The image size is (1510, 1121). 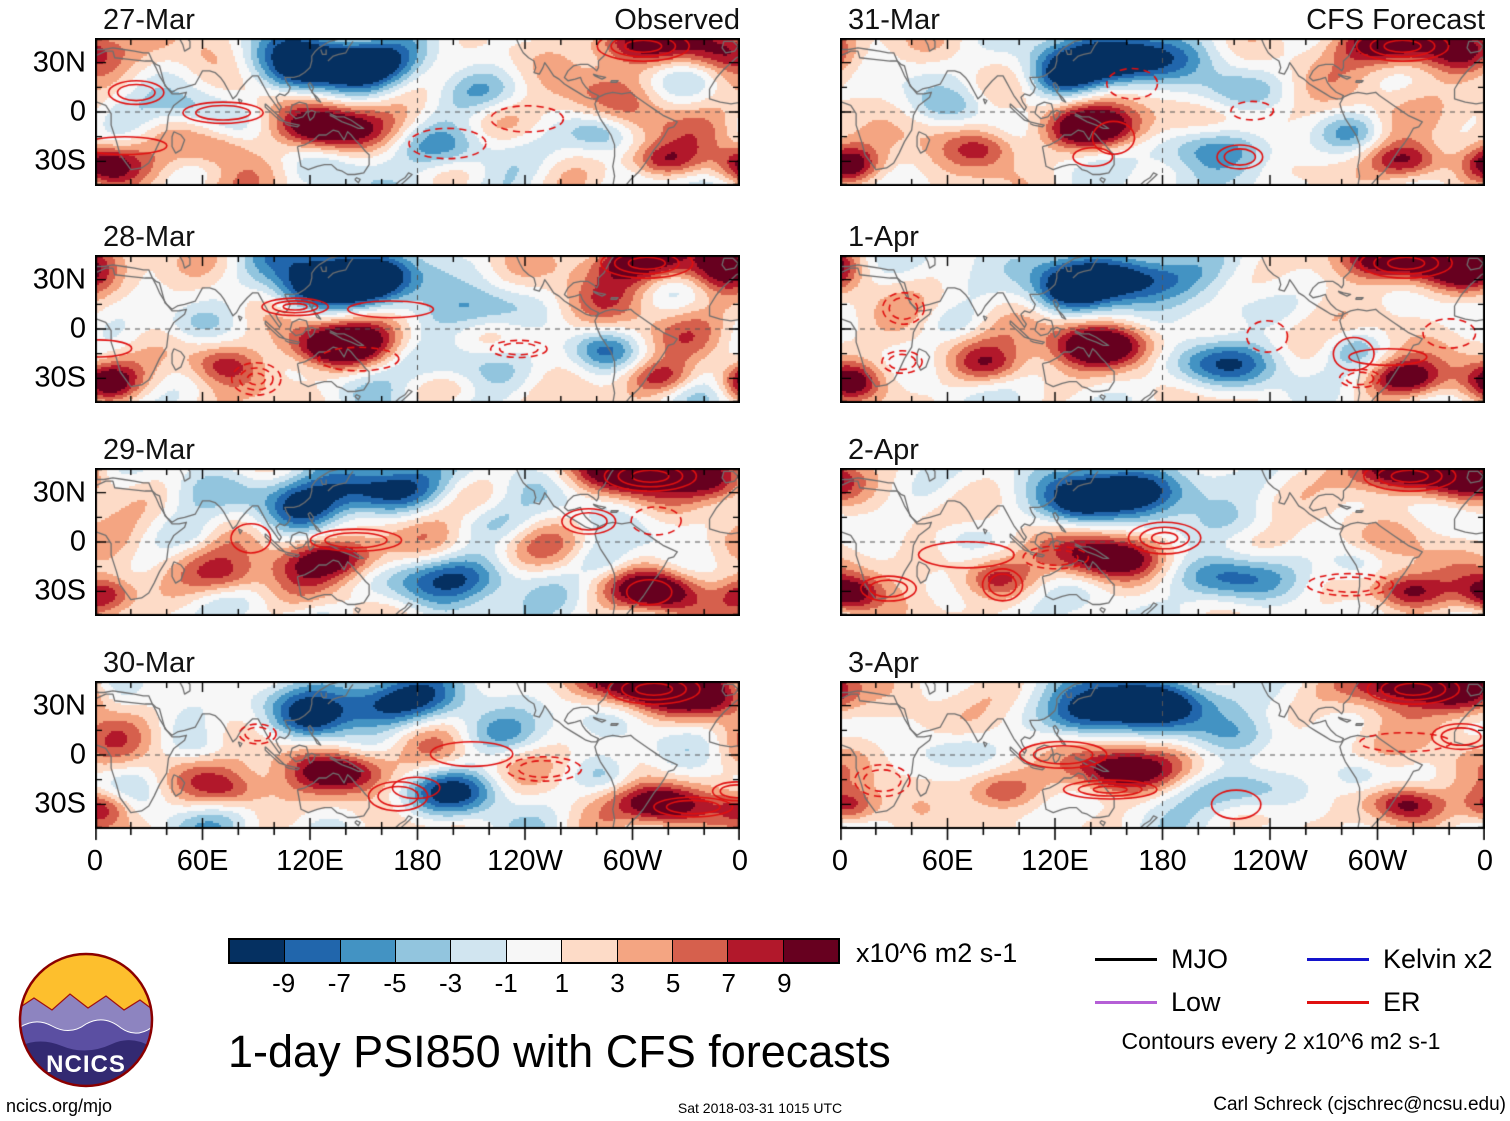 I want to click on legend-contour-note: Contours every 2 x10^6 m2 s-1, so click(x=1281, y=1041).